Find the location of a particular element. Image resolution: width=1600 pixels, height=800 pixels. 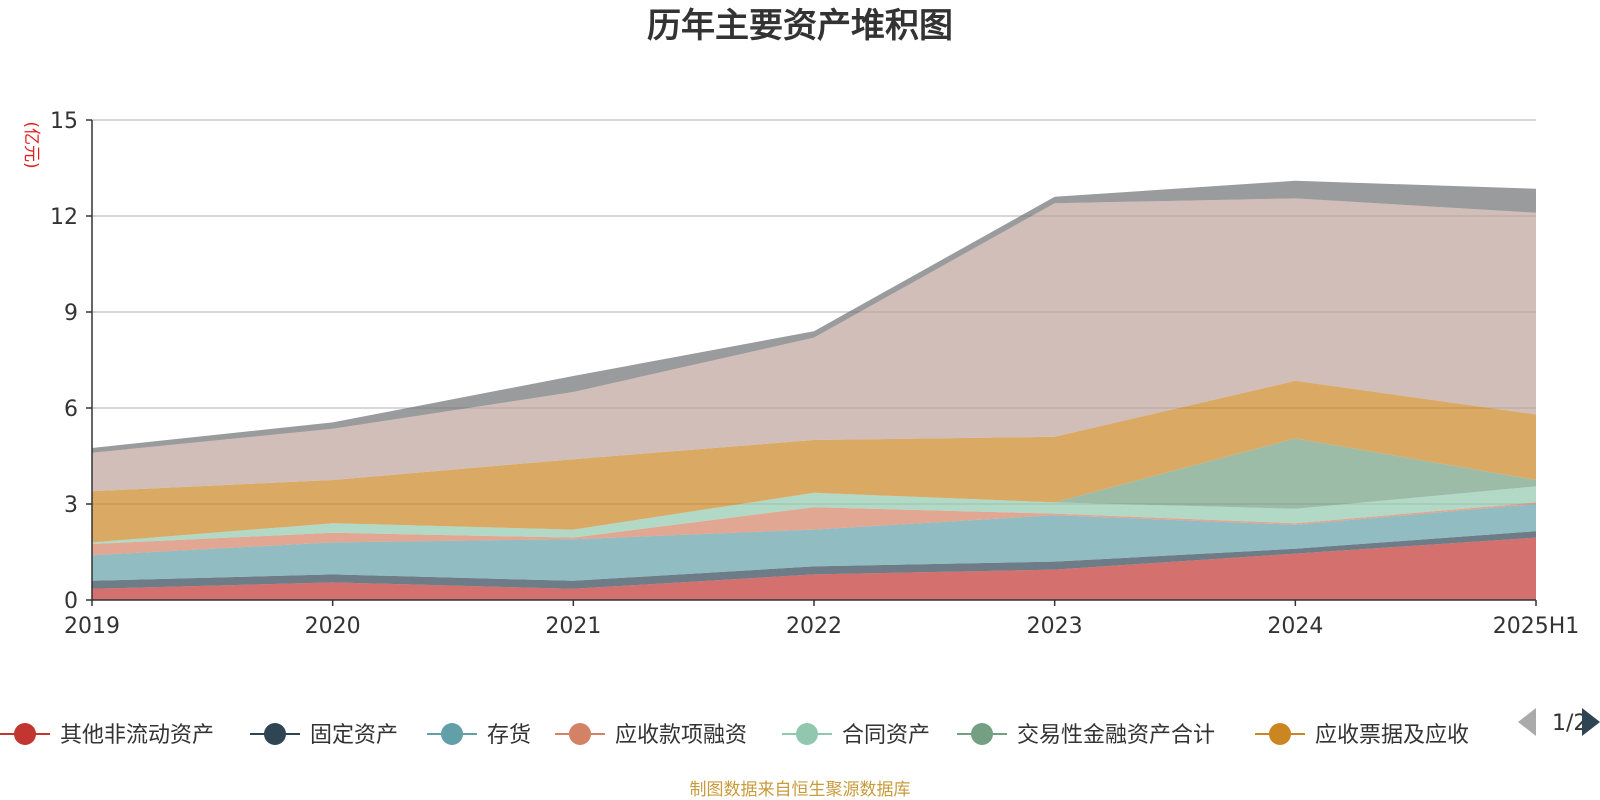

legend-label: 固定资产 is located at coordinates (354, 735).